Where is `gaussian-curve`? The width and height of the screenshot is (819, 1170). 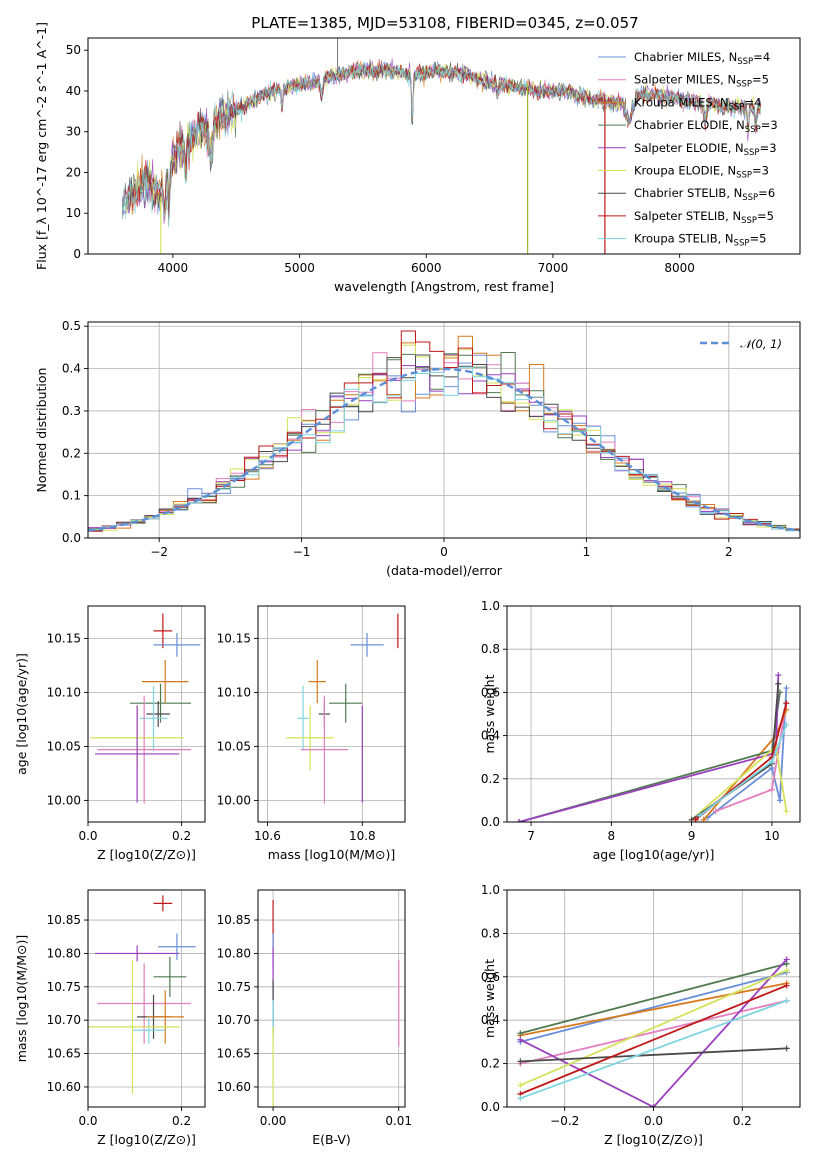
gaussian-curve is located at coordinates (444, 449).